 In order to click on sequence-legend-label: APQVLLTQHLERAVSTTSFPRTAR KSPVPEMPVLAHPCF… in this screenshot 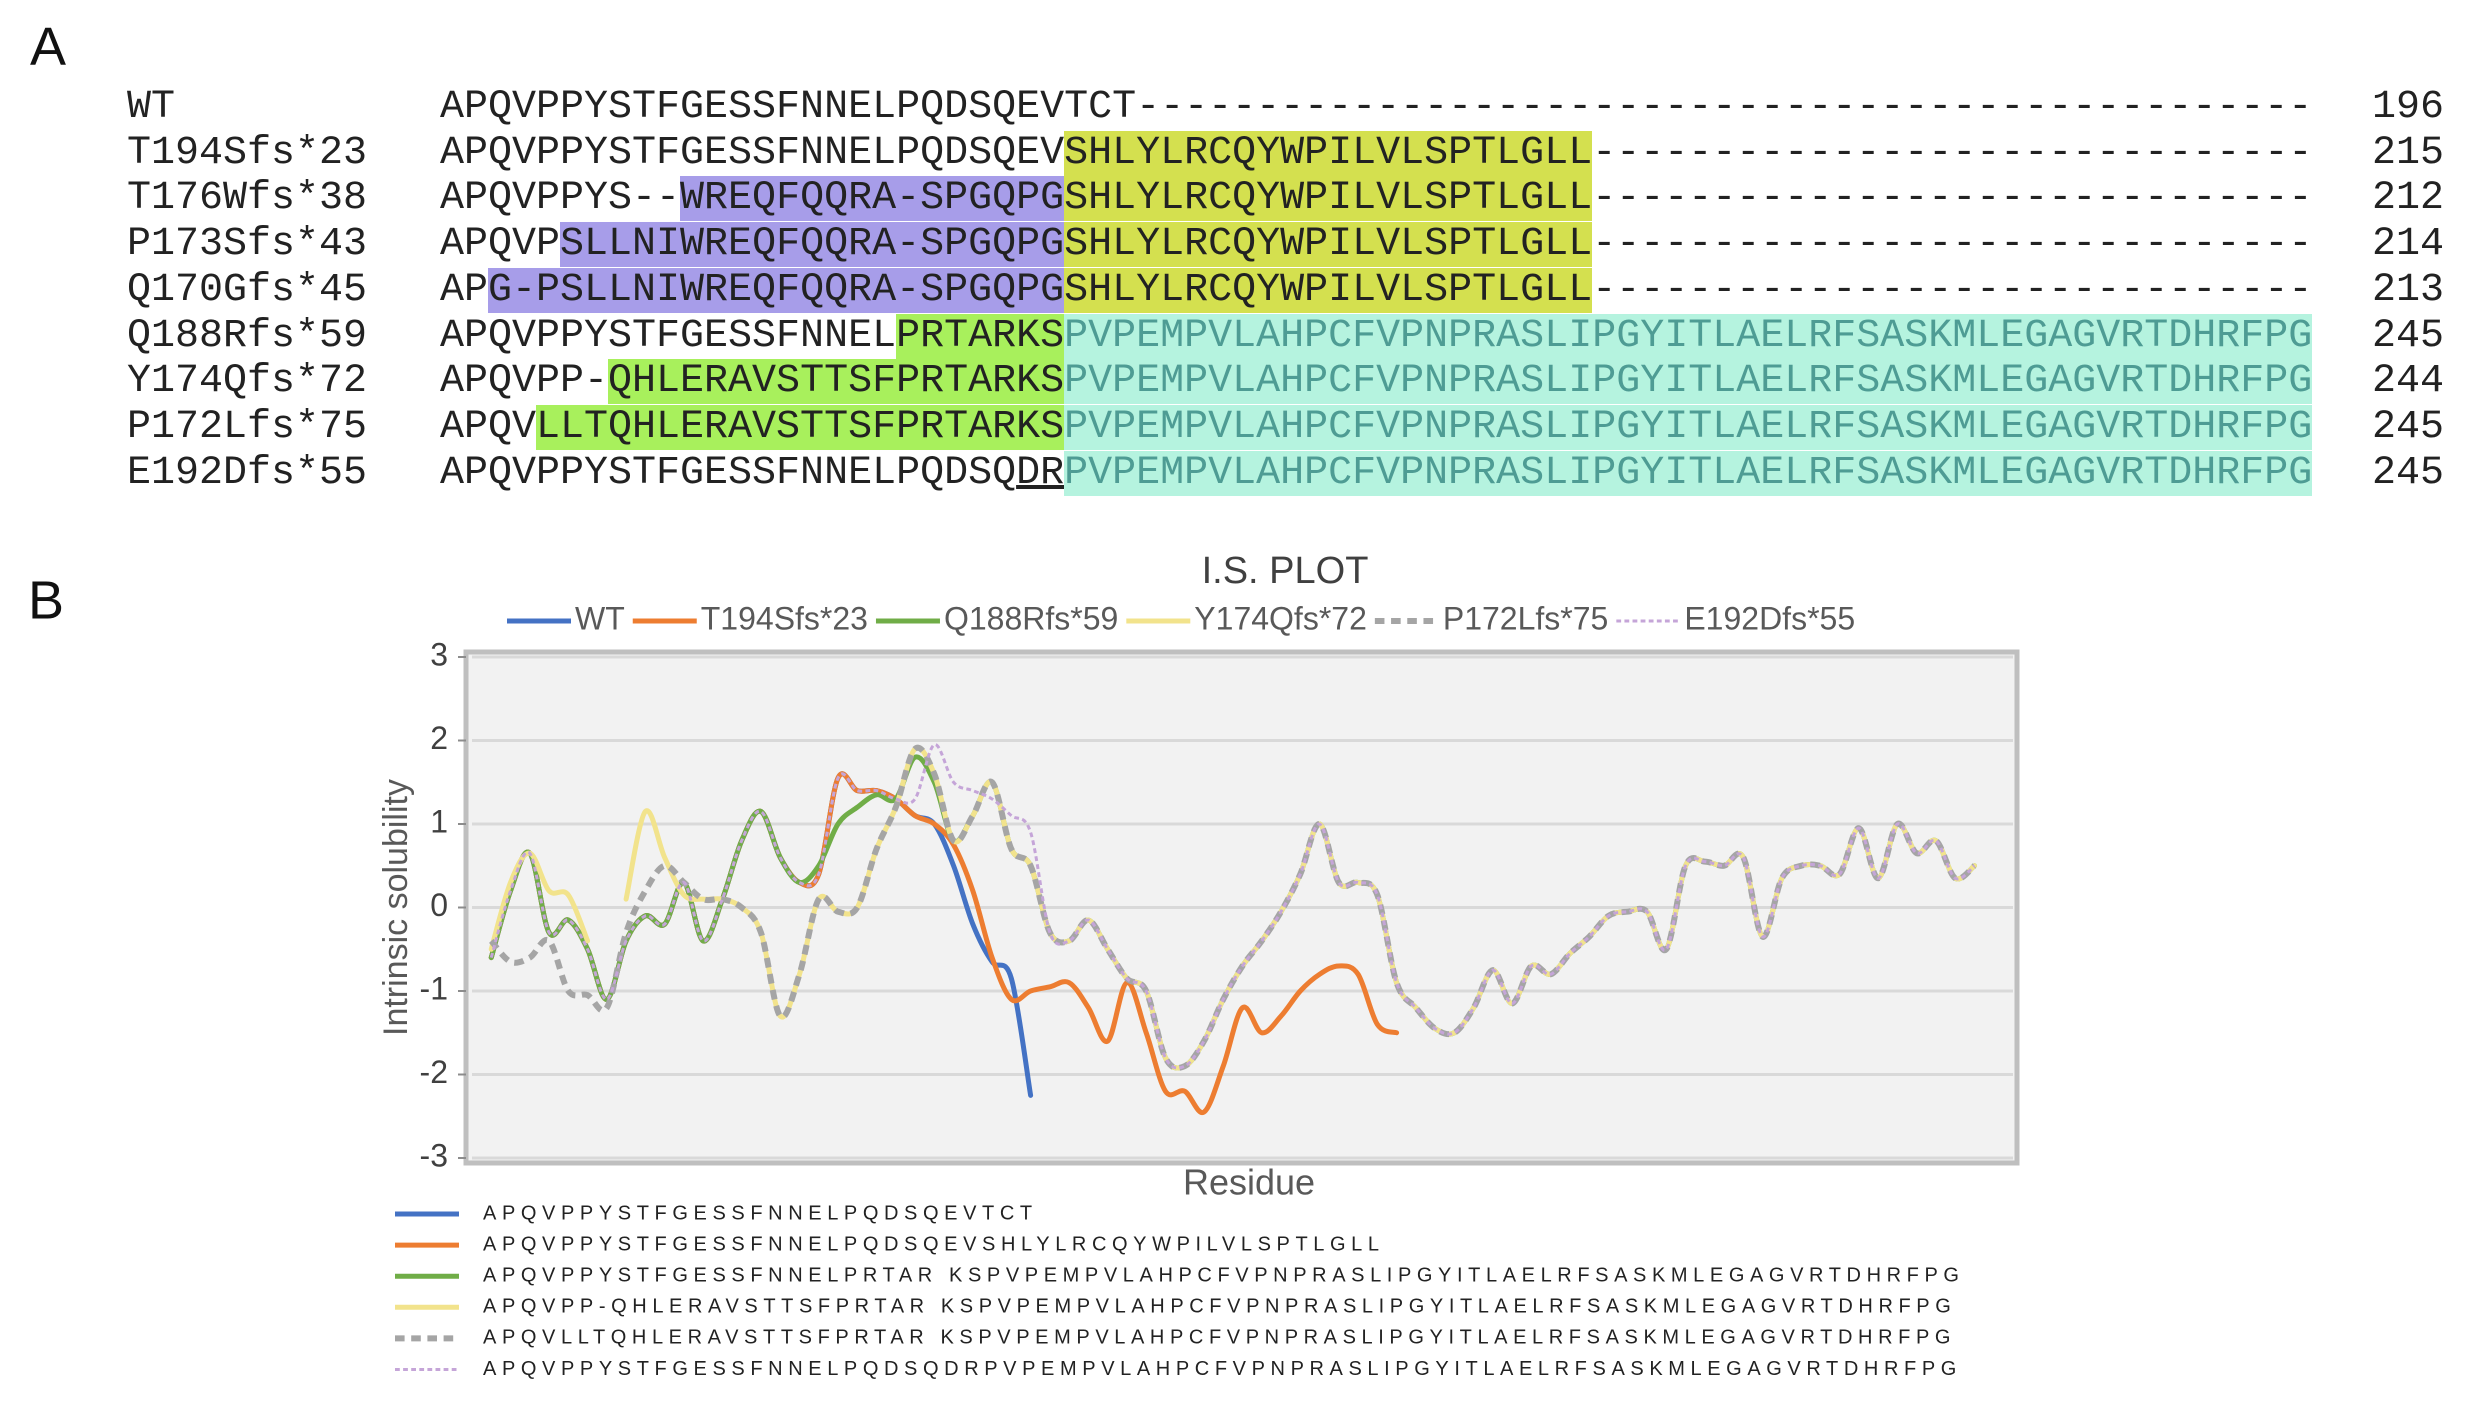, I will do `click(1219, 1338)`.